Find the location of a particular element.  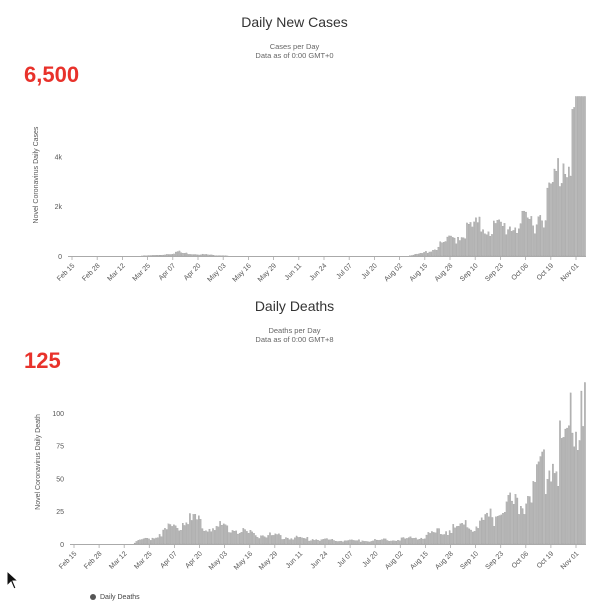

cases-chart-subtitle-1: Cases per Day is located at coordinates (294, 46).